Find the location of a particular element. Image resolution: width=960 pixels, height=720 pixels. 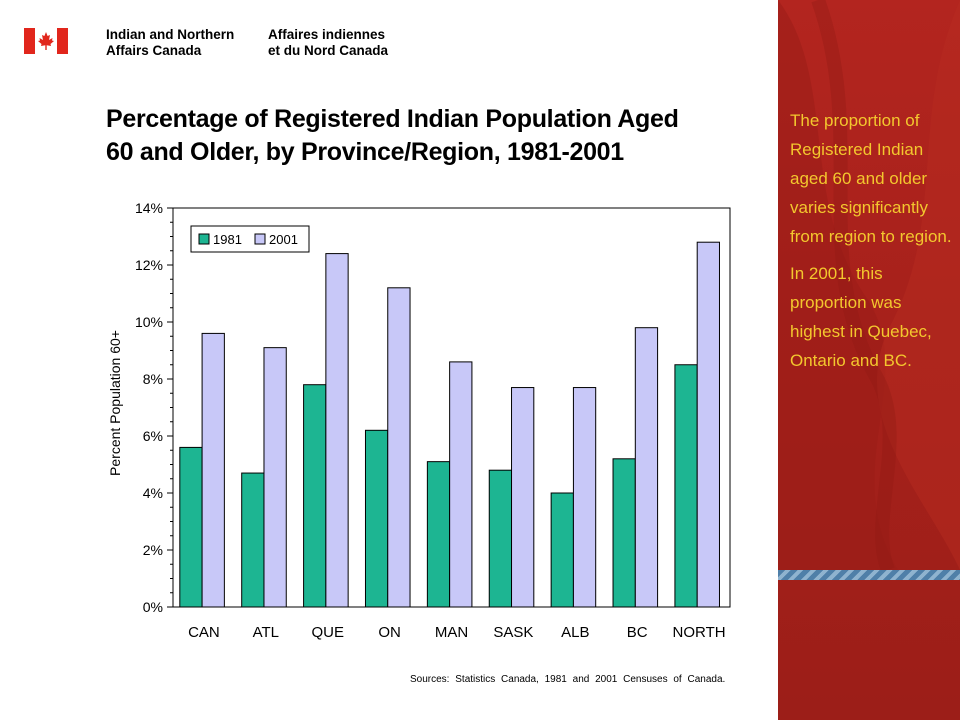

bar-1981-alb is located at coordinates (562, 550).